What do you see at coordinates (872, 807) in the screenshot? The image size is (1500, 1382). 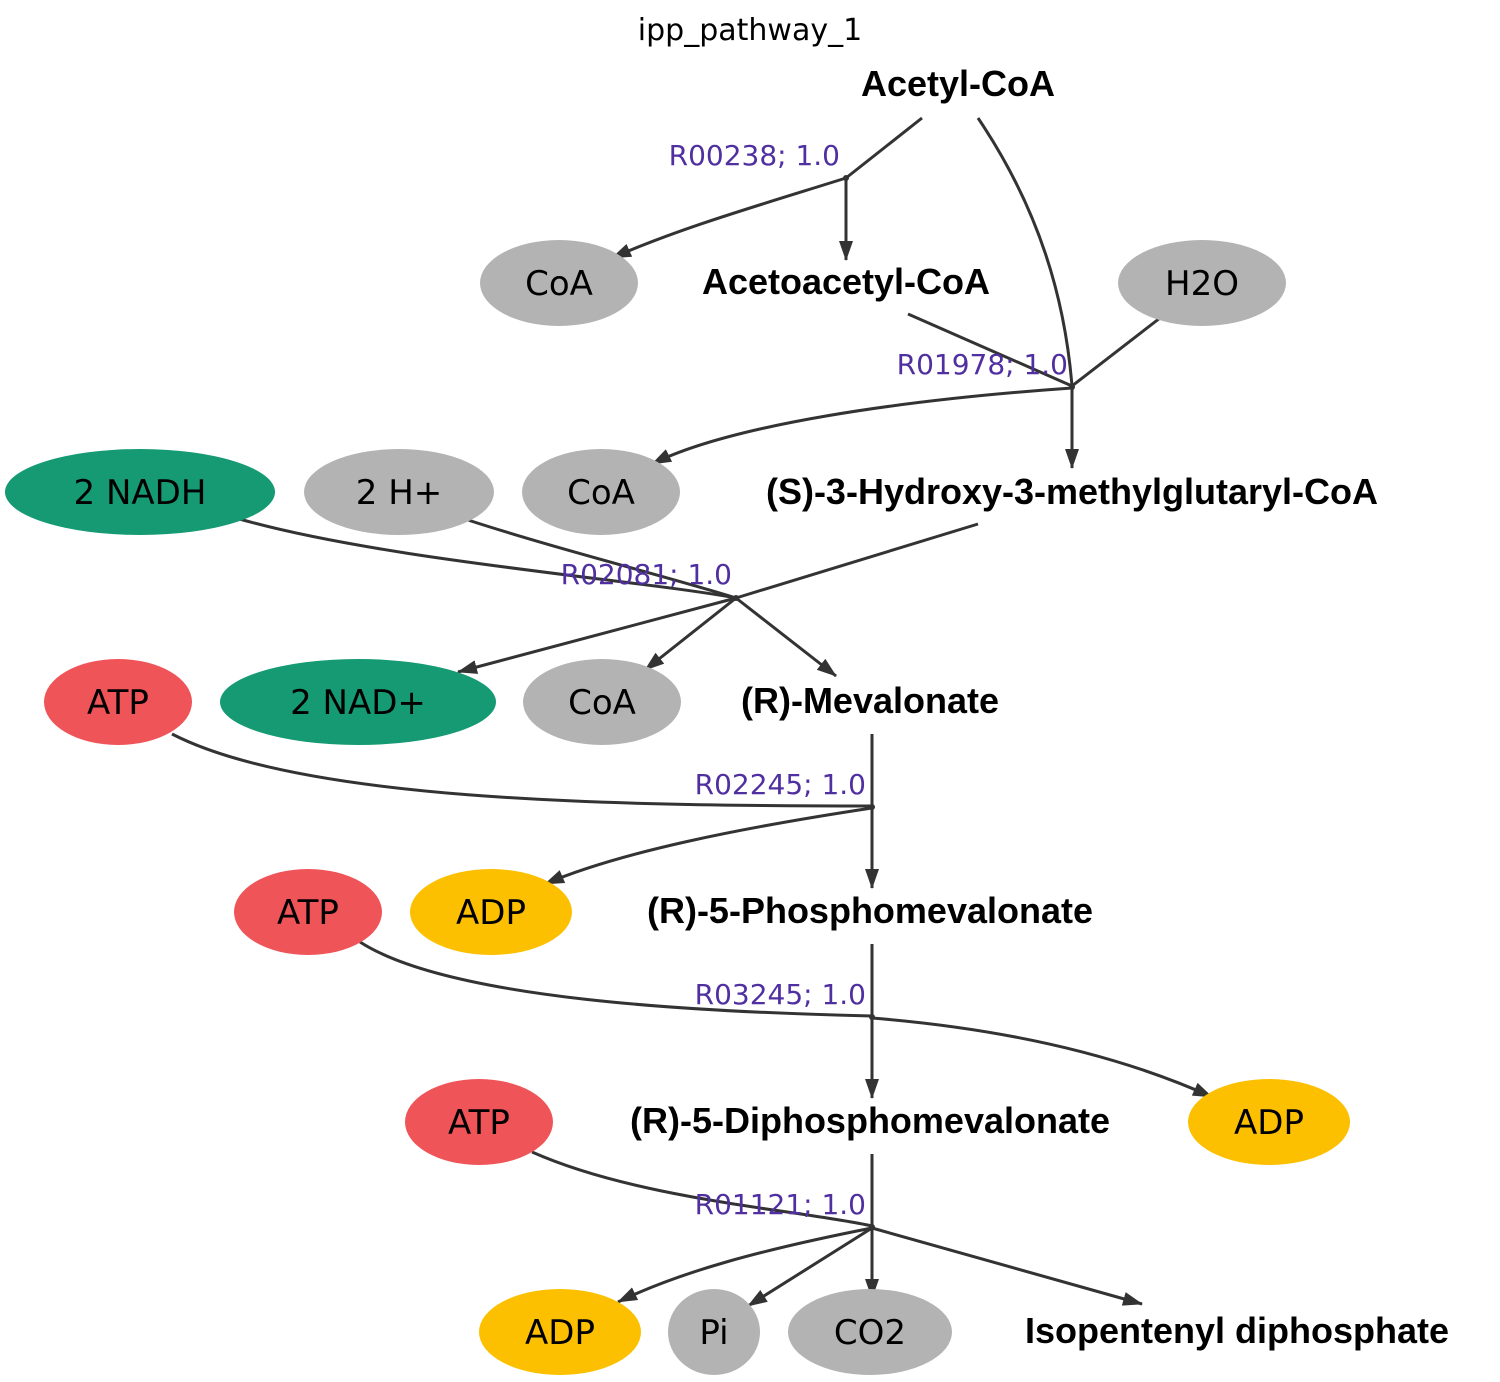 I see `junction-r02245` at bounding box center [872, 807].